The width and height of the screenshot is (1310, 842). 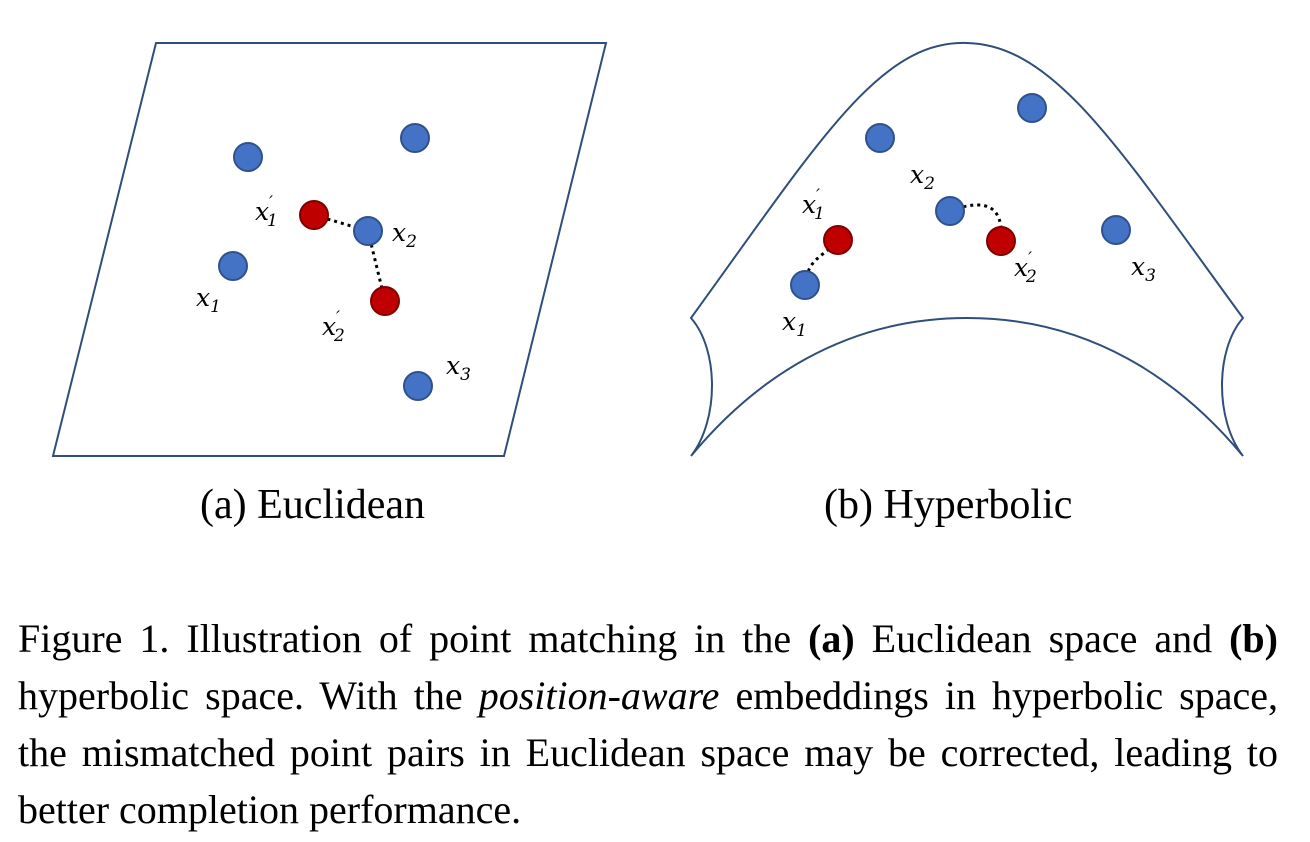 I want to click on match-curve-x1-x1prime, so click(x=822, y=262).